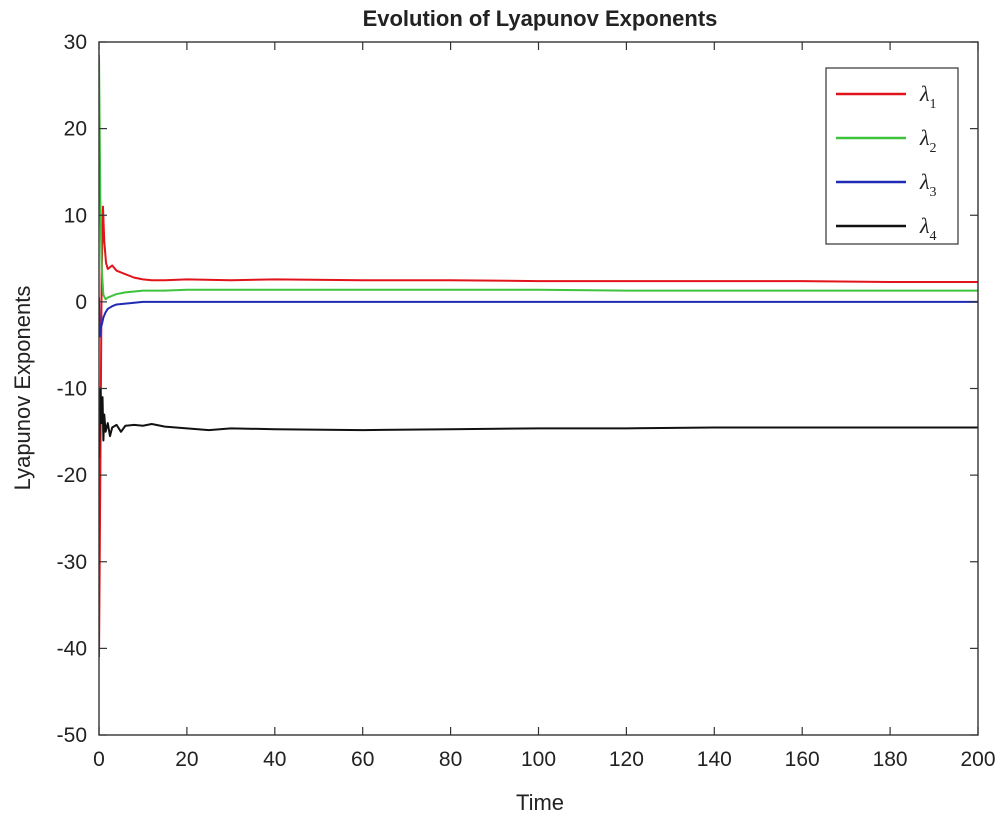  What do you see at coordinates (75, 215) in the screenshot?
I see `y-tick-label: 10` at bounding box center [75, 215].